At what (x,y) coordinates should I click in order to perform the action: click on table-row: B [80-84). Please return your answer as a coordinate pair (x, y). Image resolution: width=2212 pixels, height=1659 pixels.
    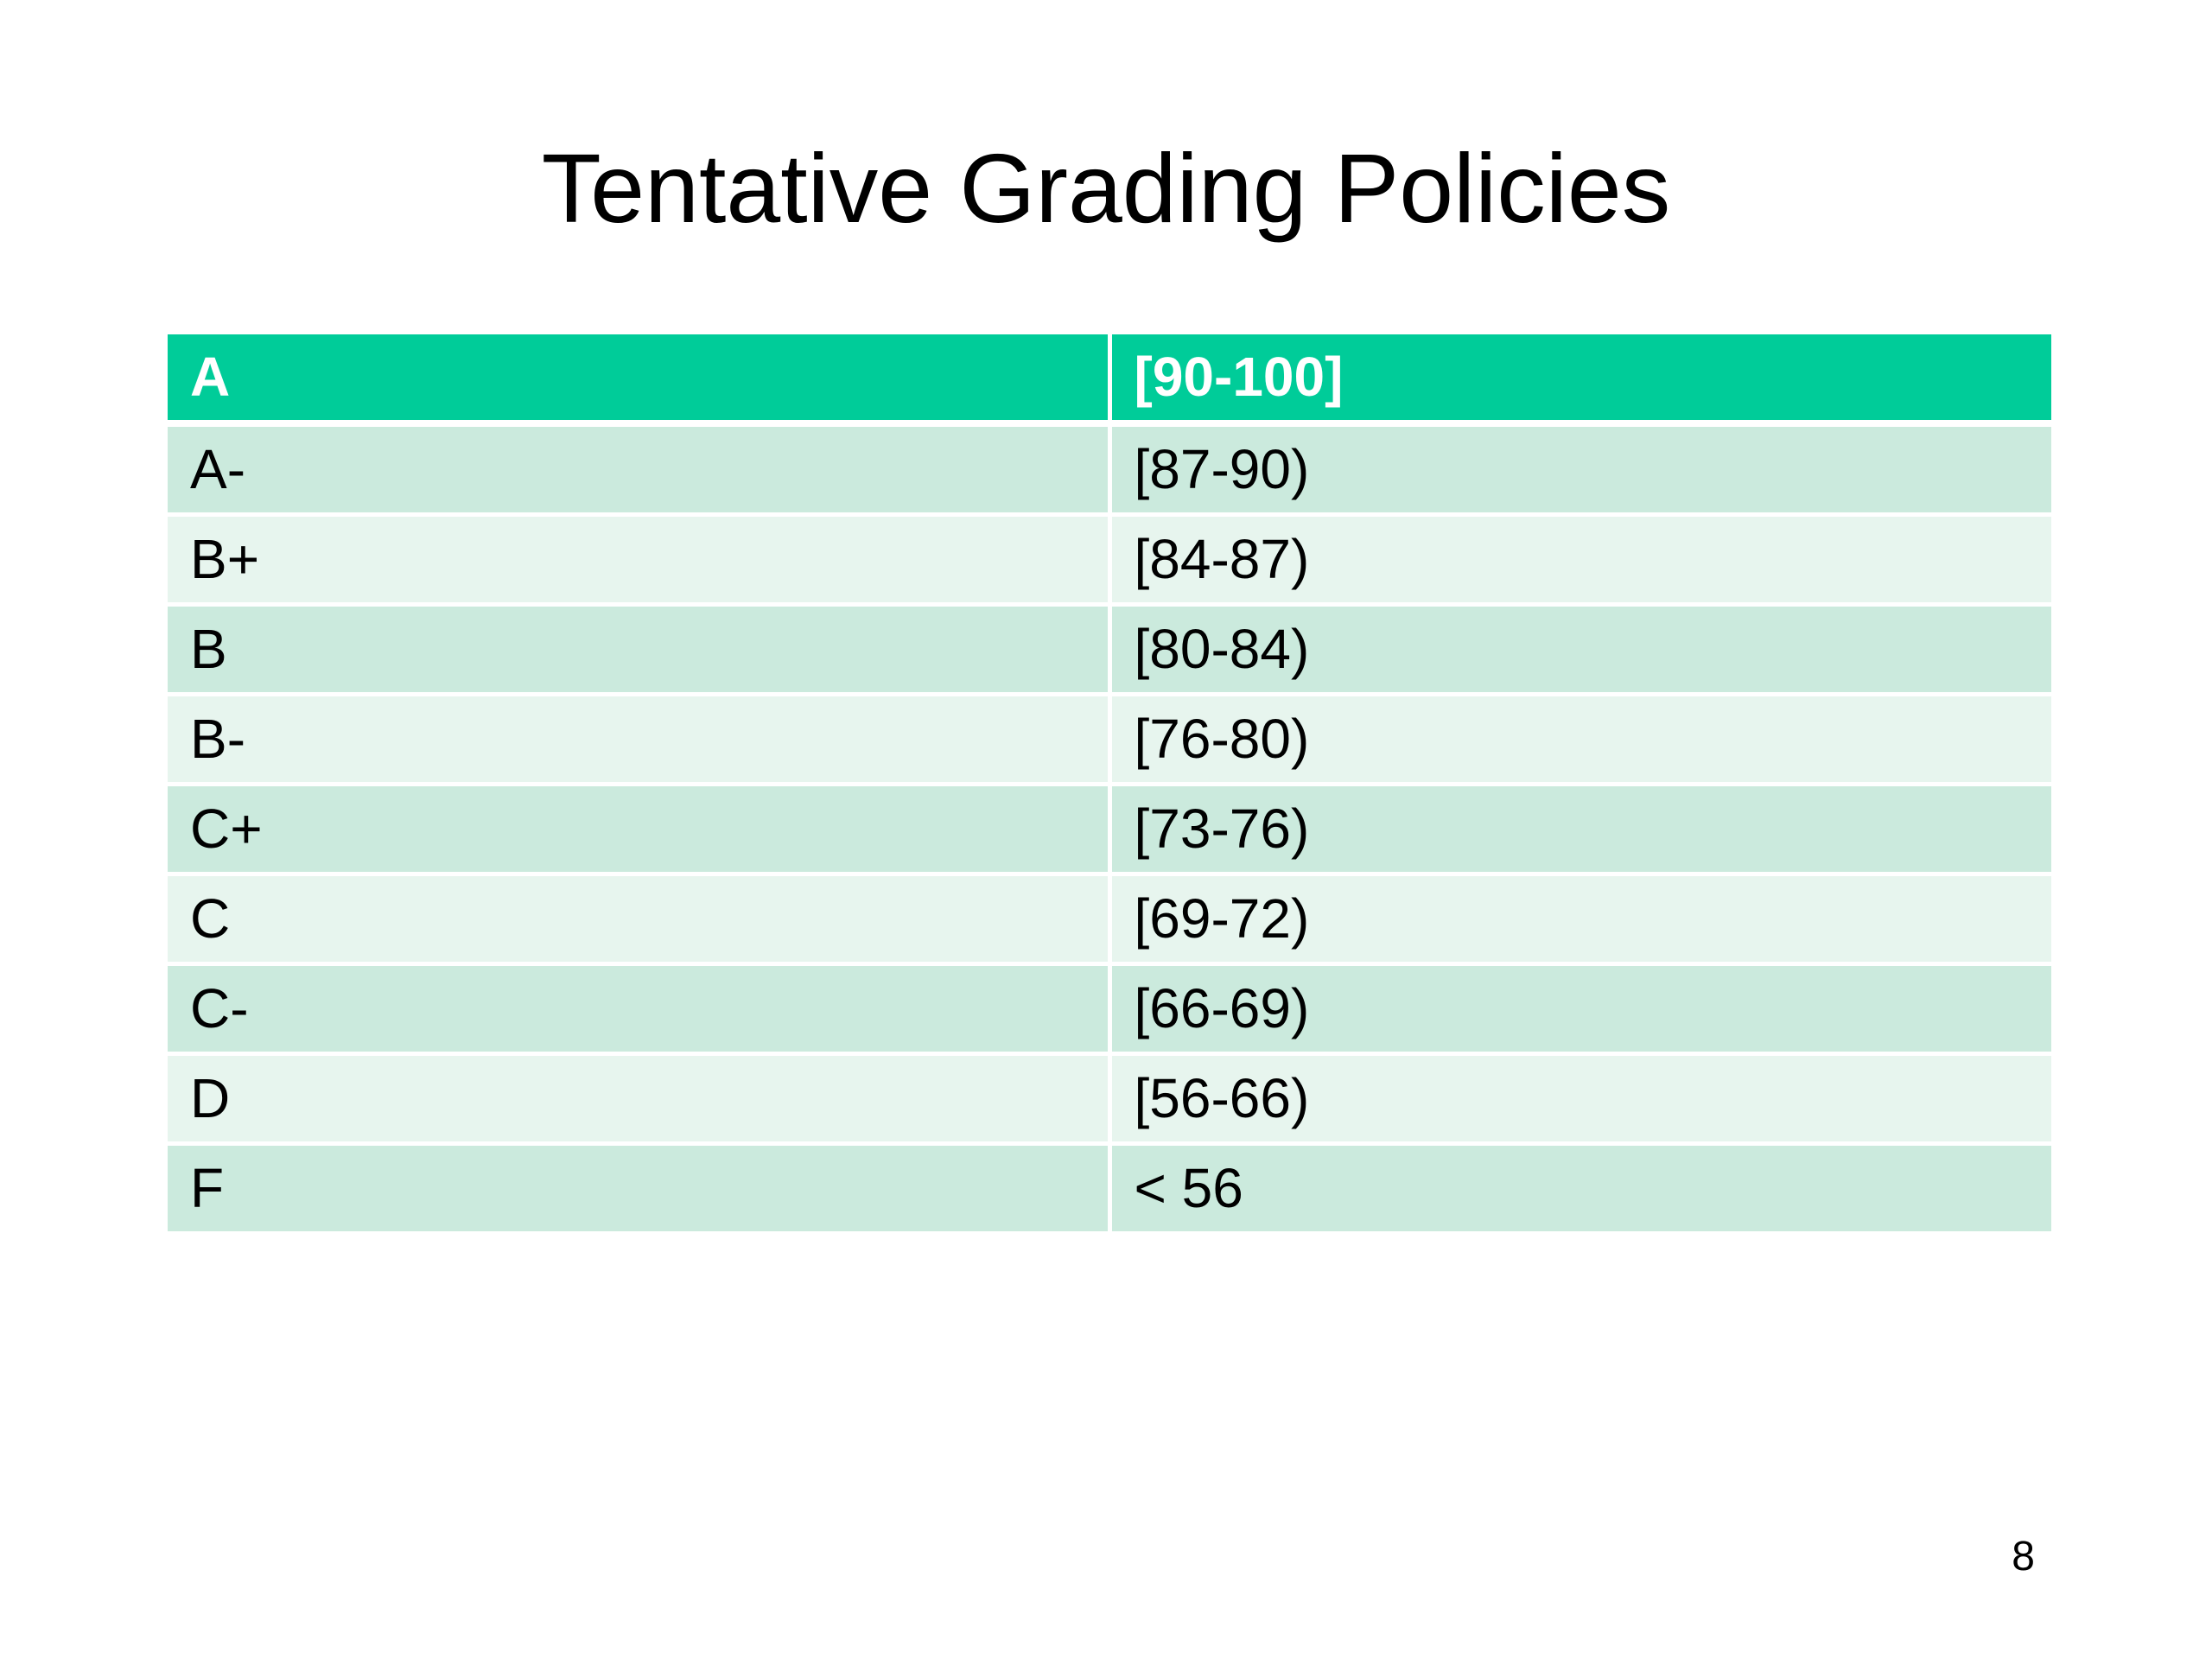
    Looking at the image, I should click on (1109, 650).